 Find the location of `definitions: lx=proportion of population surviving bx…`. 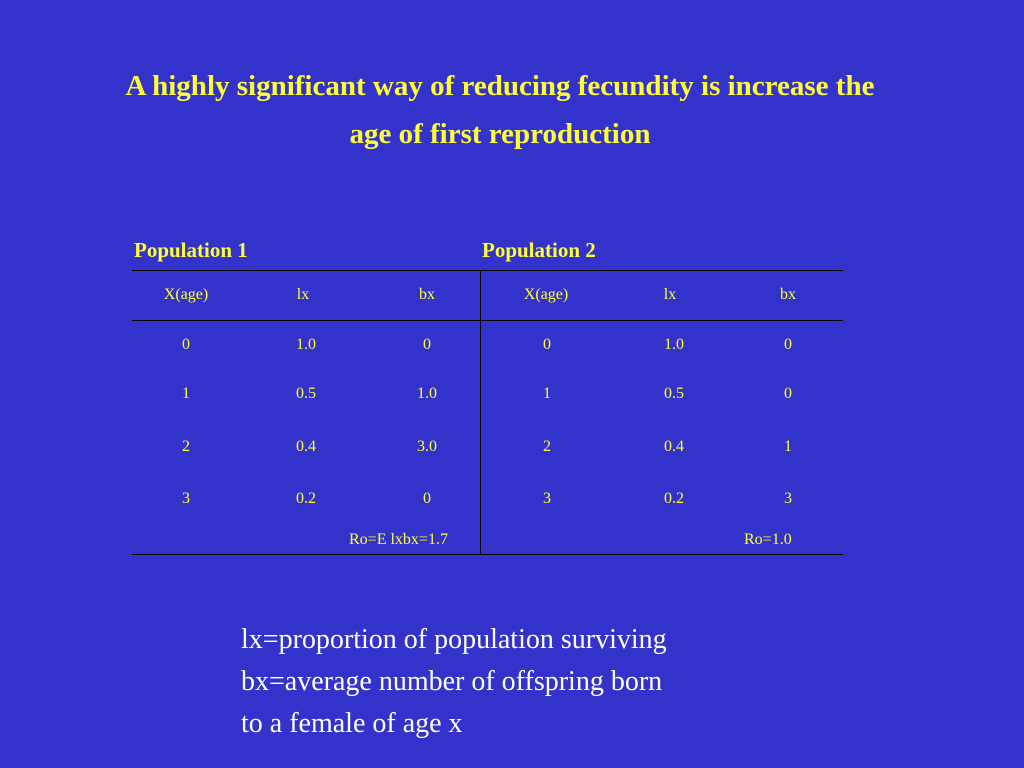

definitions: lx=proportion of population surviving bx… is located at coordinates (454, 682).